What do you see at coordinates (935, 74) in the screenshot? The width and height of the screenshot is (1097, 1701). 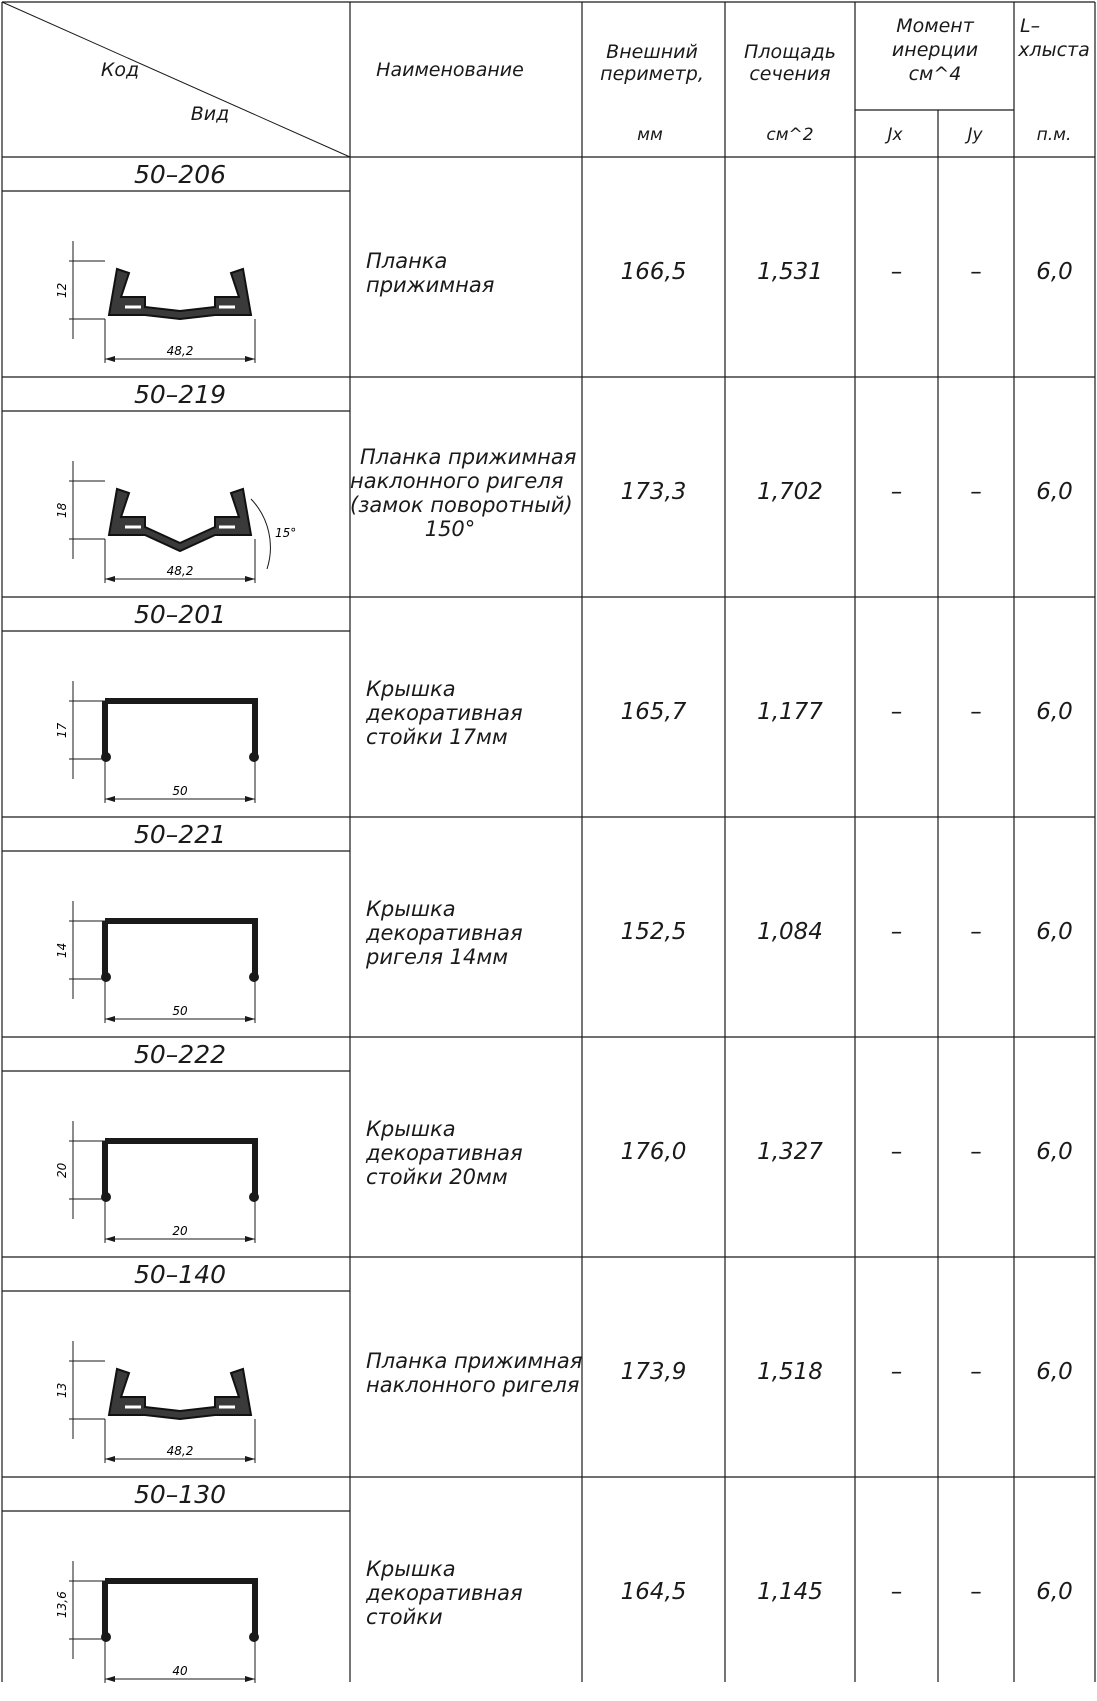 I see `header-inertia-unit: см^4` at bounding box center [935, 74].